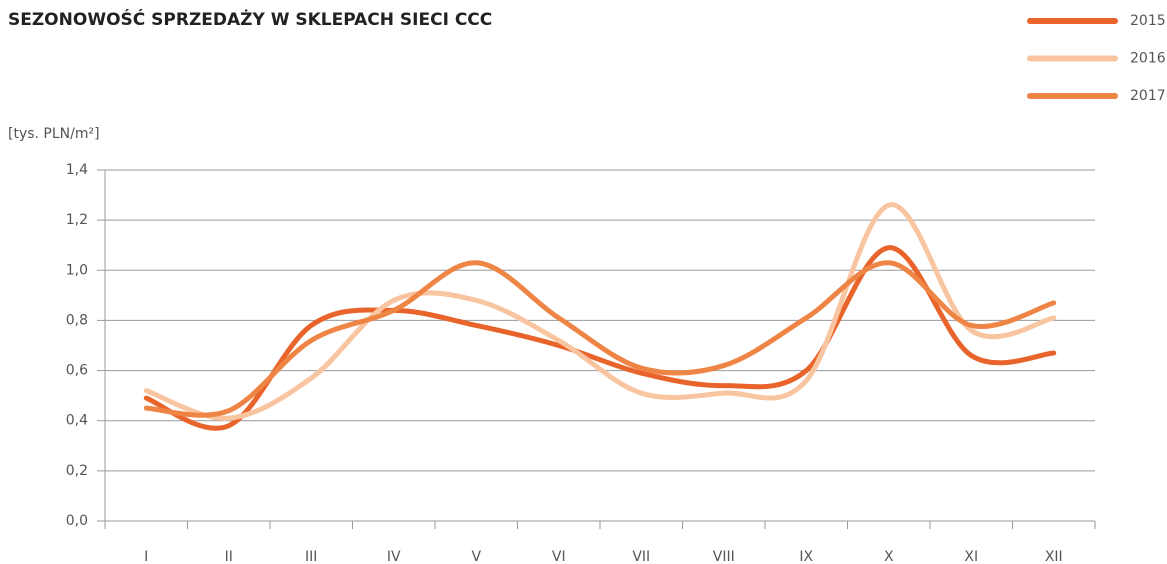 Image resolution: width=1167 pixels, height=564 pixels. Describe the element at coordinates (77, 421) in the screenshot. I see `y-tick-label: 0,4` at that location.